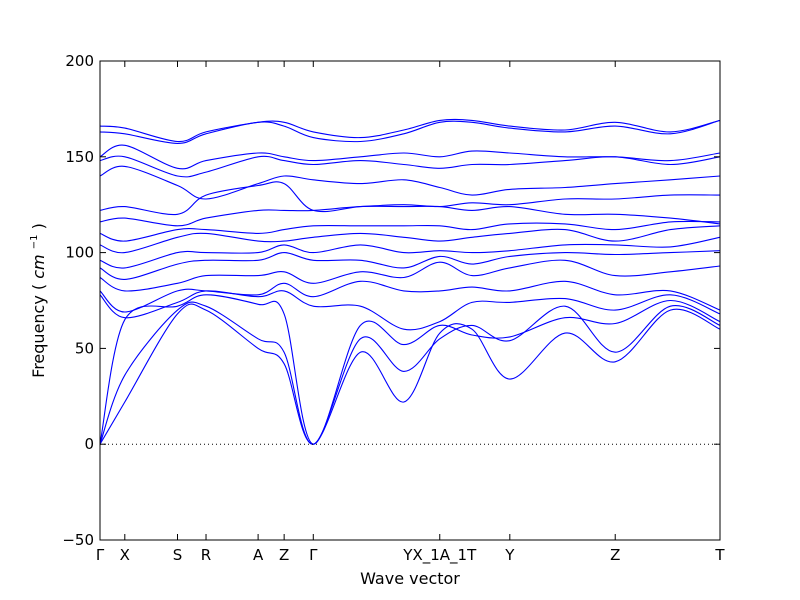 This screenshot has height=600, width=800. What do you see at coordinates (34, 242) in the screenshot?
I see `y-axis-label-exp: −1` at bounding box center [34, 242].